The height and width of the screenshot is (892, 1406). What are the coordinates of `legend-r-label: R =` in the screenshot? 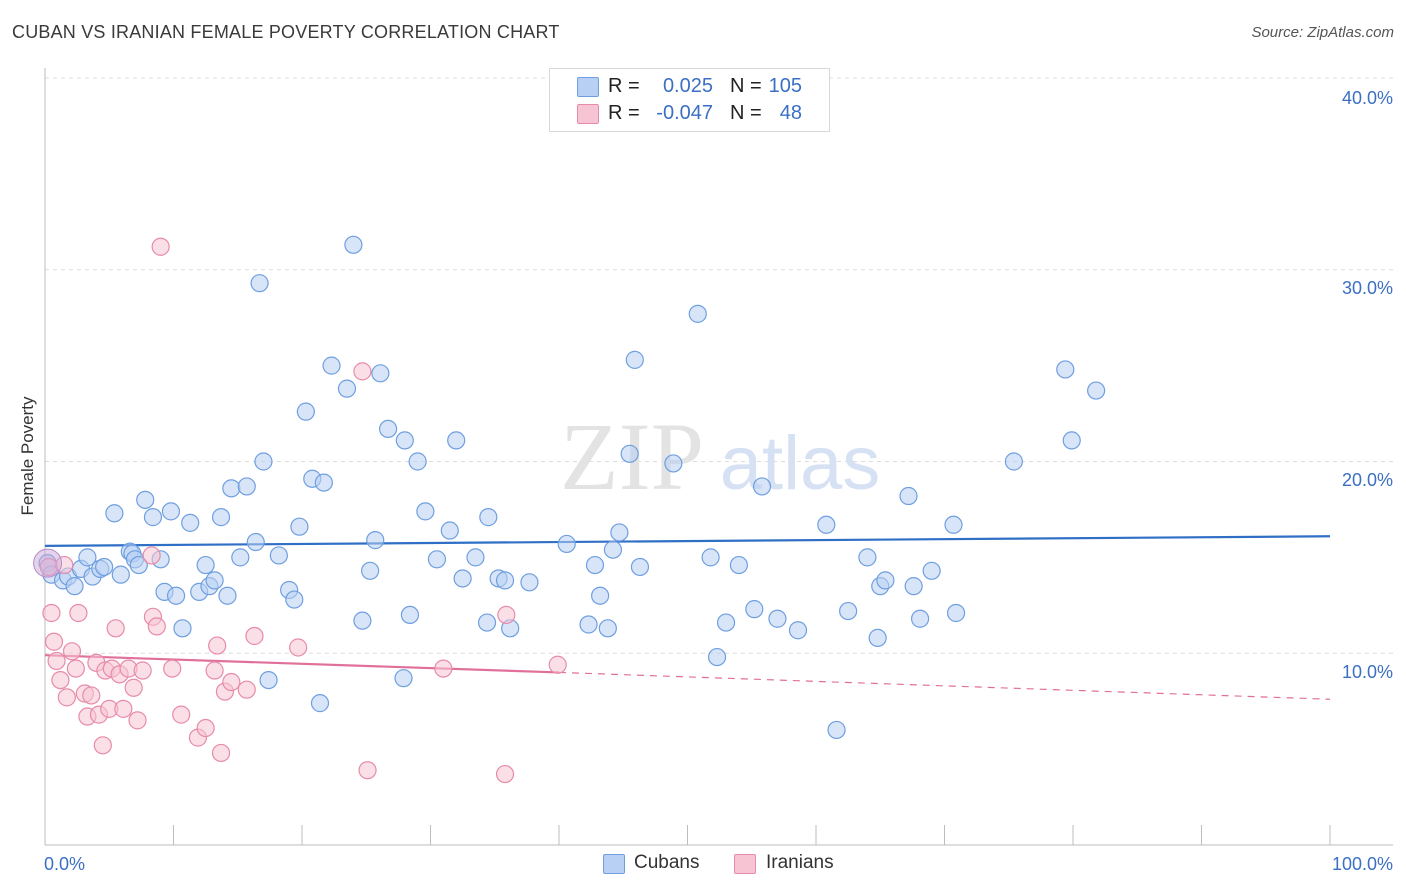 It's located at (624, 113).